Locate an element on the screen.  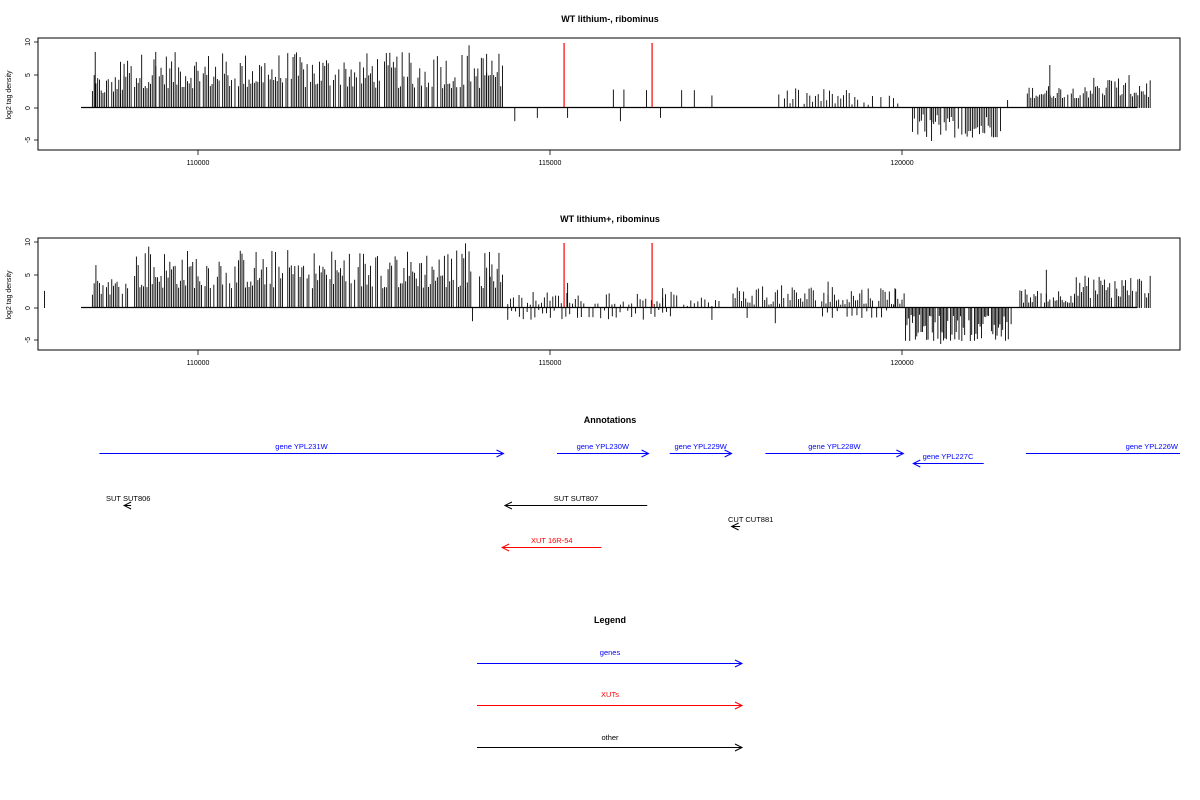
legend-label-xuts: XUTs is located at coordinates (610, 694).